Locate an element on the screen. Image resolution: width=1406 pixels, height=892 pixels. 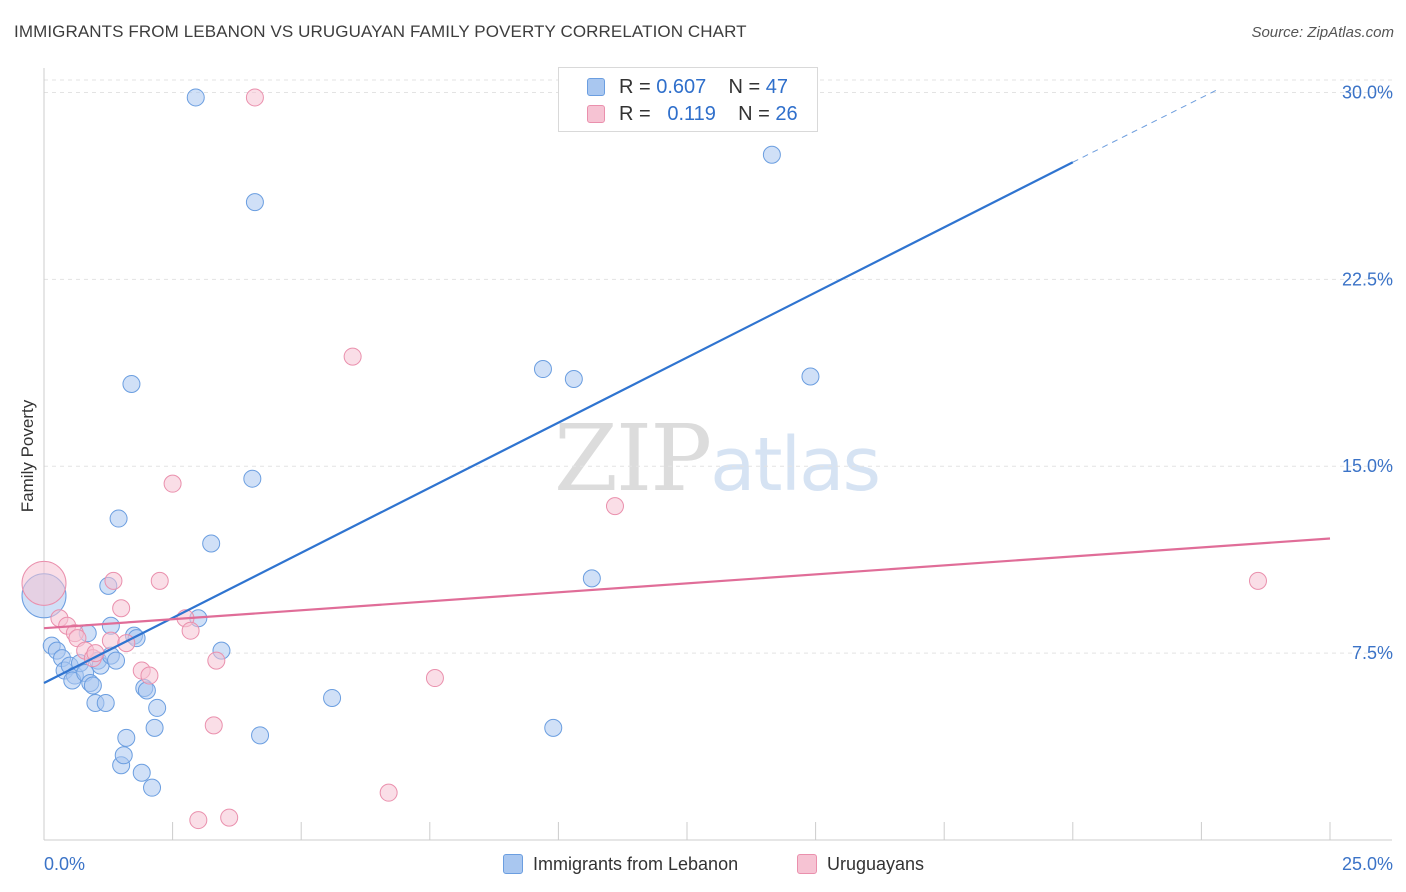
y-tick-label: 30.0% is located at coordinates (1367, 92).